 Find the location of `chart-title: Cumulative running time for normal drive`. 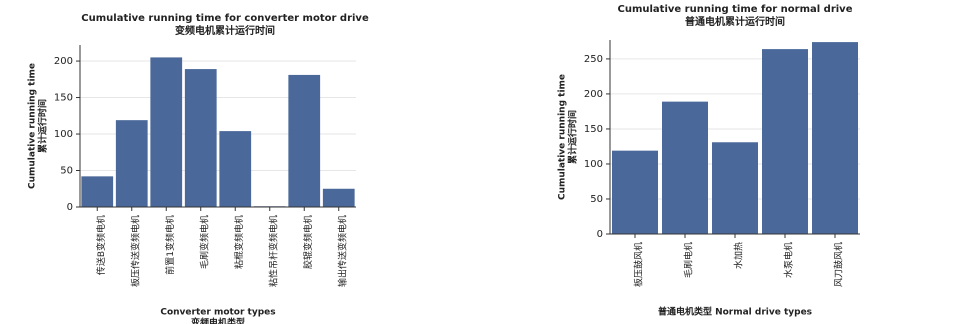

chart-title: Cumulative running time for normal drive is located at coordinates (735, 9).